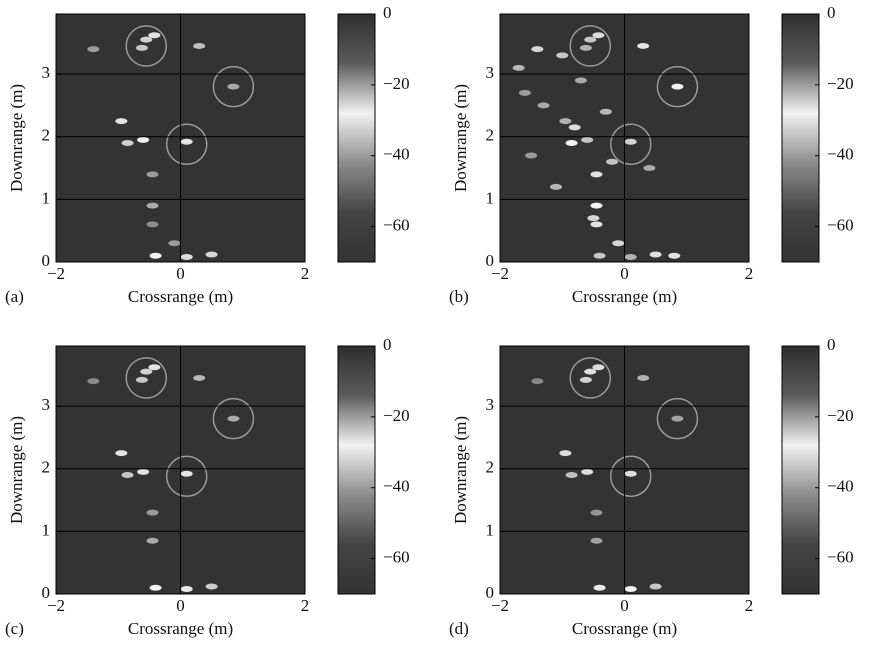 This screenshot has height=652, width=873. Describe the element at coordinates (490, 197) in the screenshot. I see `y-tick-label: 1` at that location.